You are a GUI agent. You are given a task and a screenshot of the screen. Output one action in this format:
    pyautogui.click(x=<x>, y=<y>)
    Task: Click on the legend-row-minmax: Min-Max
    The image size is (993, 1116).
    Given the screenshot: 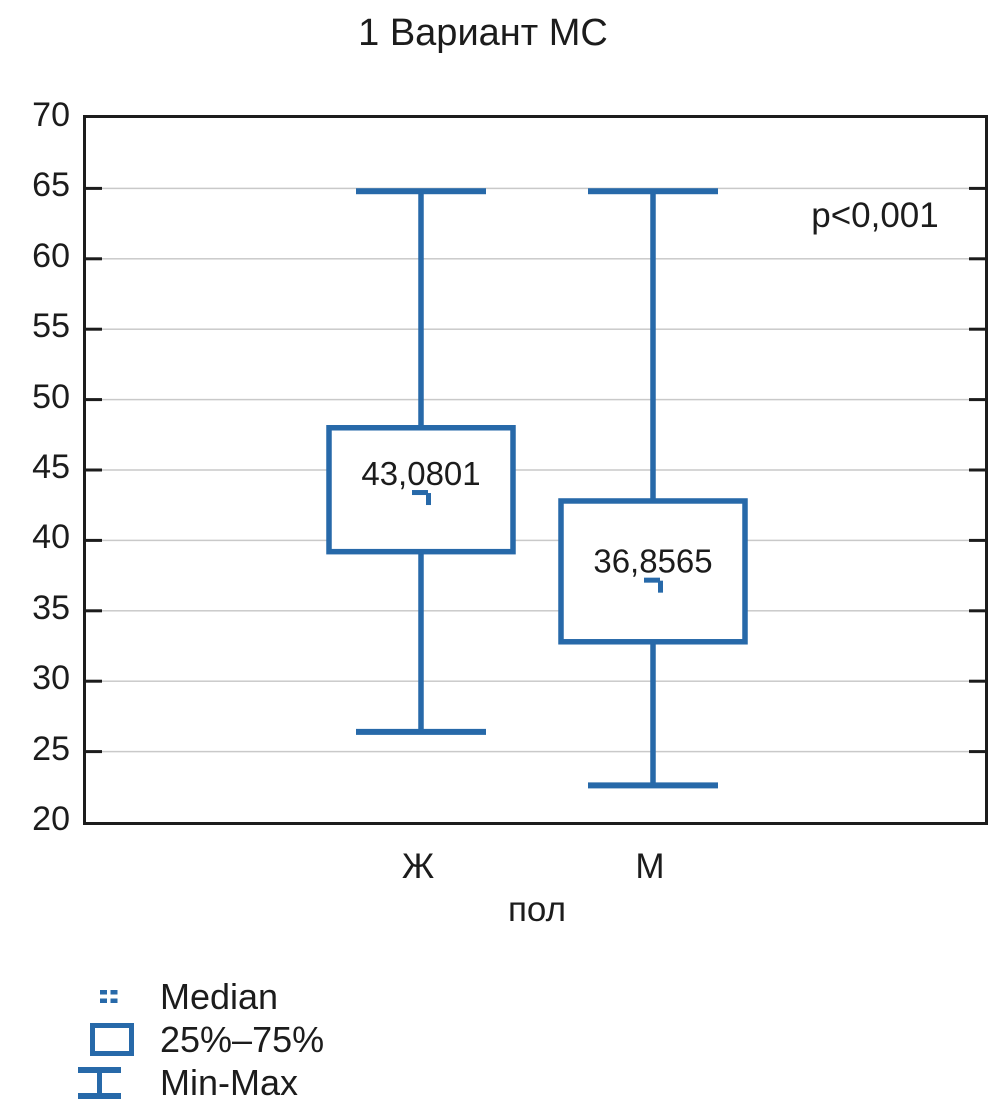 What is the action you would take?
    pyautogui.click(x=186, y=1082)
    